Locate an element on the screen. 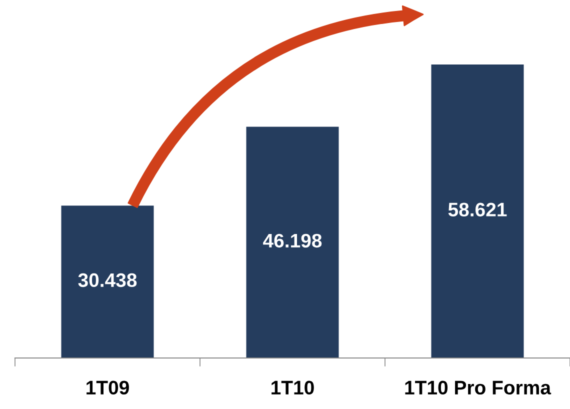 The height and width of the screenshot is (409, 570). data-label: 30.438 is located at coordinates (107, 280).